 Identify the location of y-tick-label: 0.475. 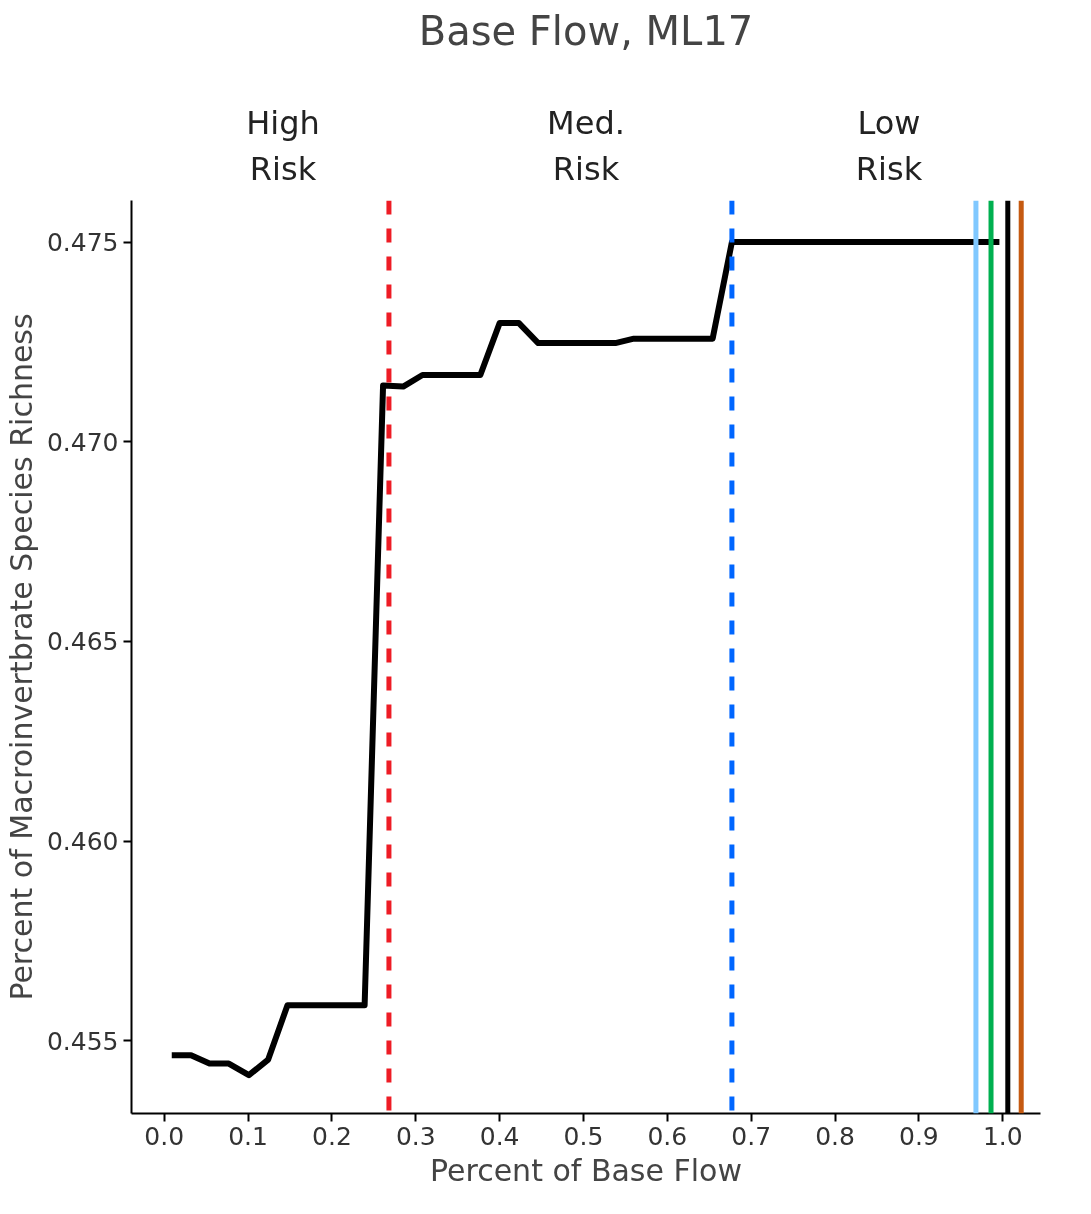
(82, 243).